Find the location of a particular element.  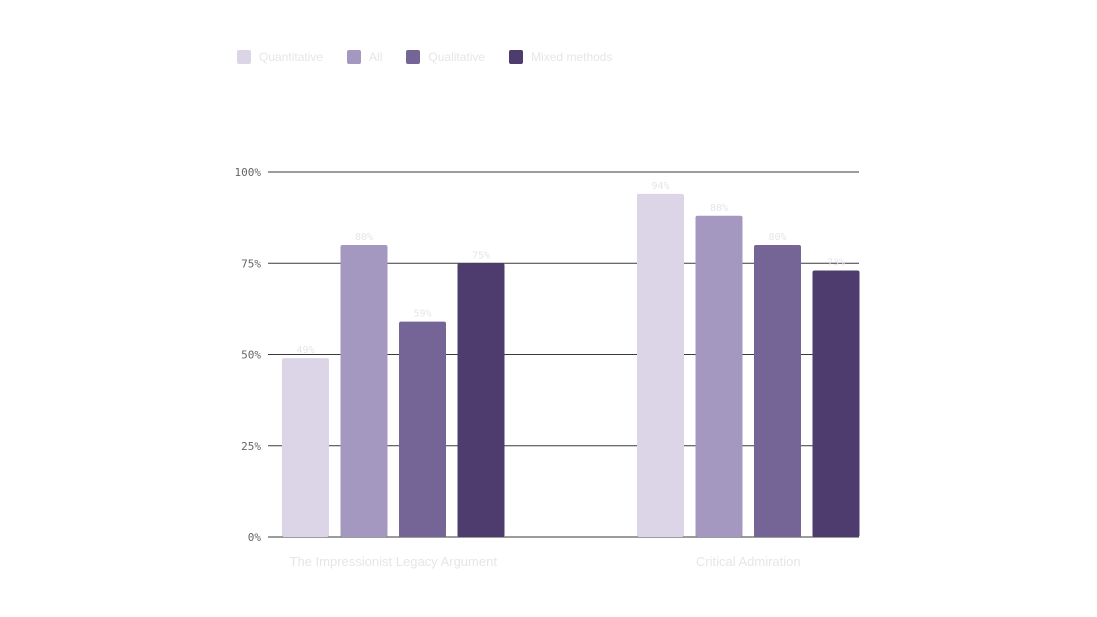

legend-item: Mixed methods is located at coordinates (560, 57).